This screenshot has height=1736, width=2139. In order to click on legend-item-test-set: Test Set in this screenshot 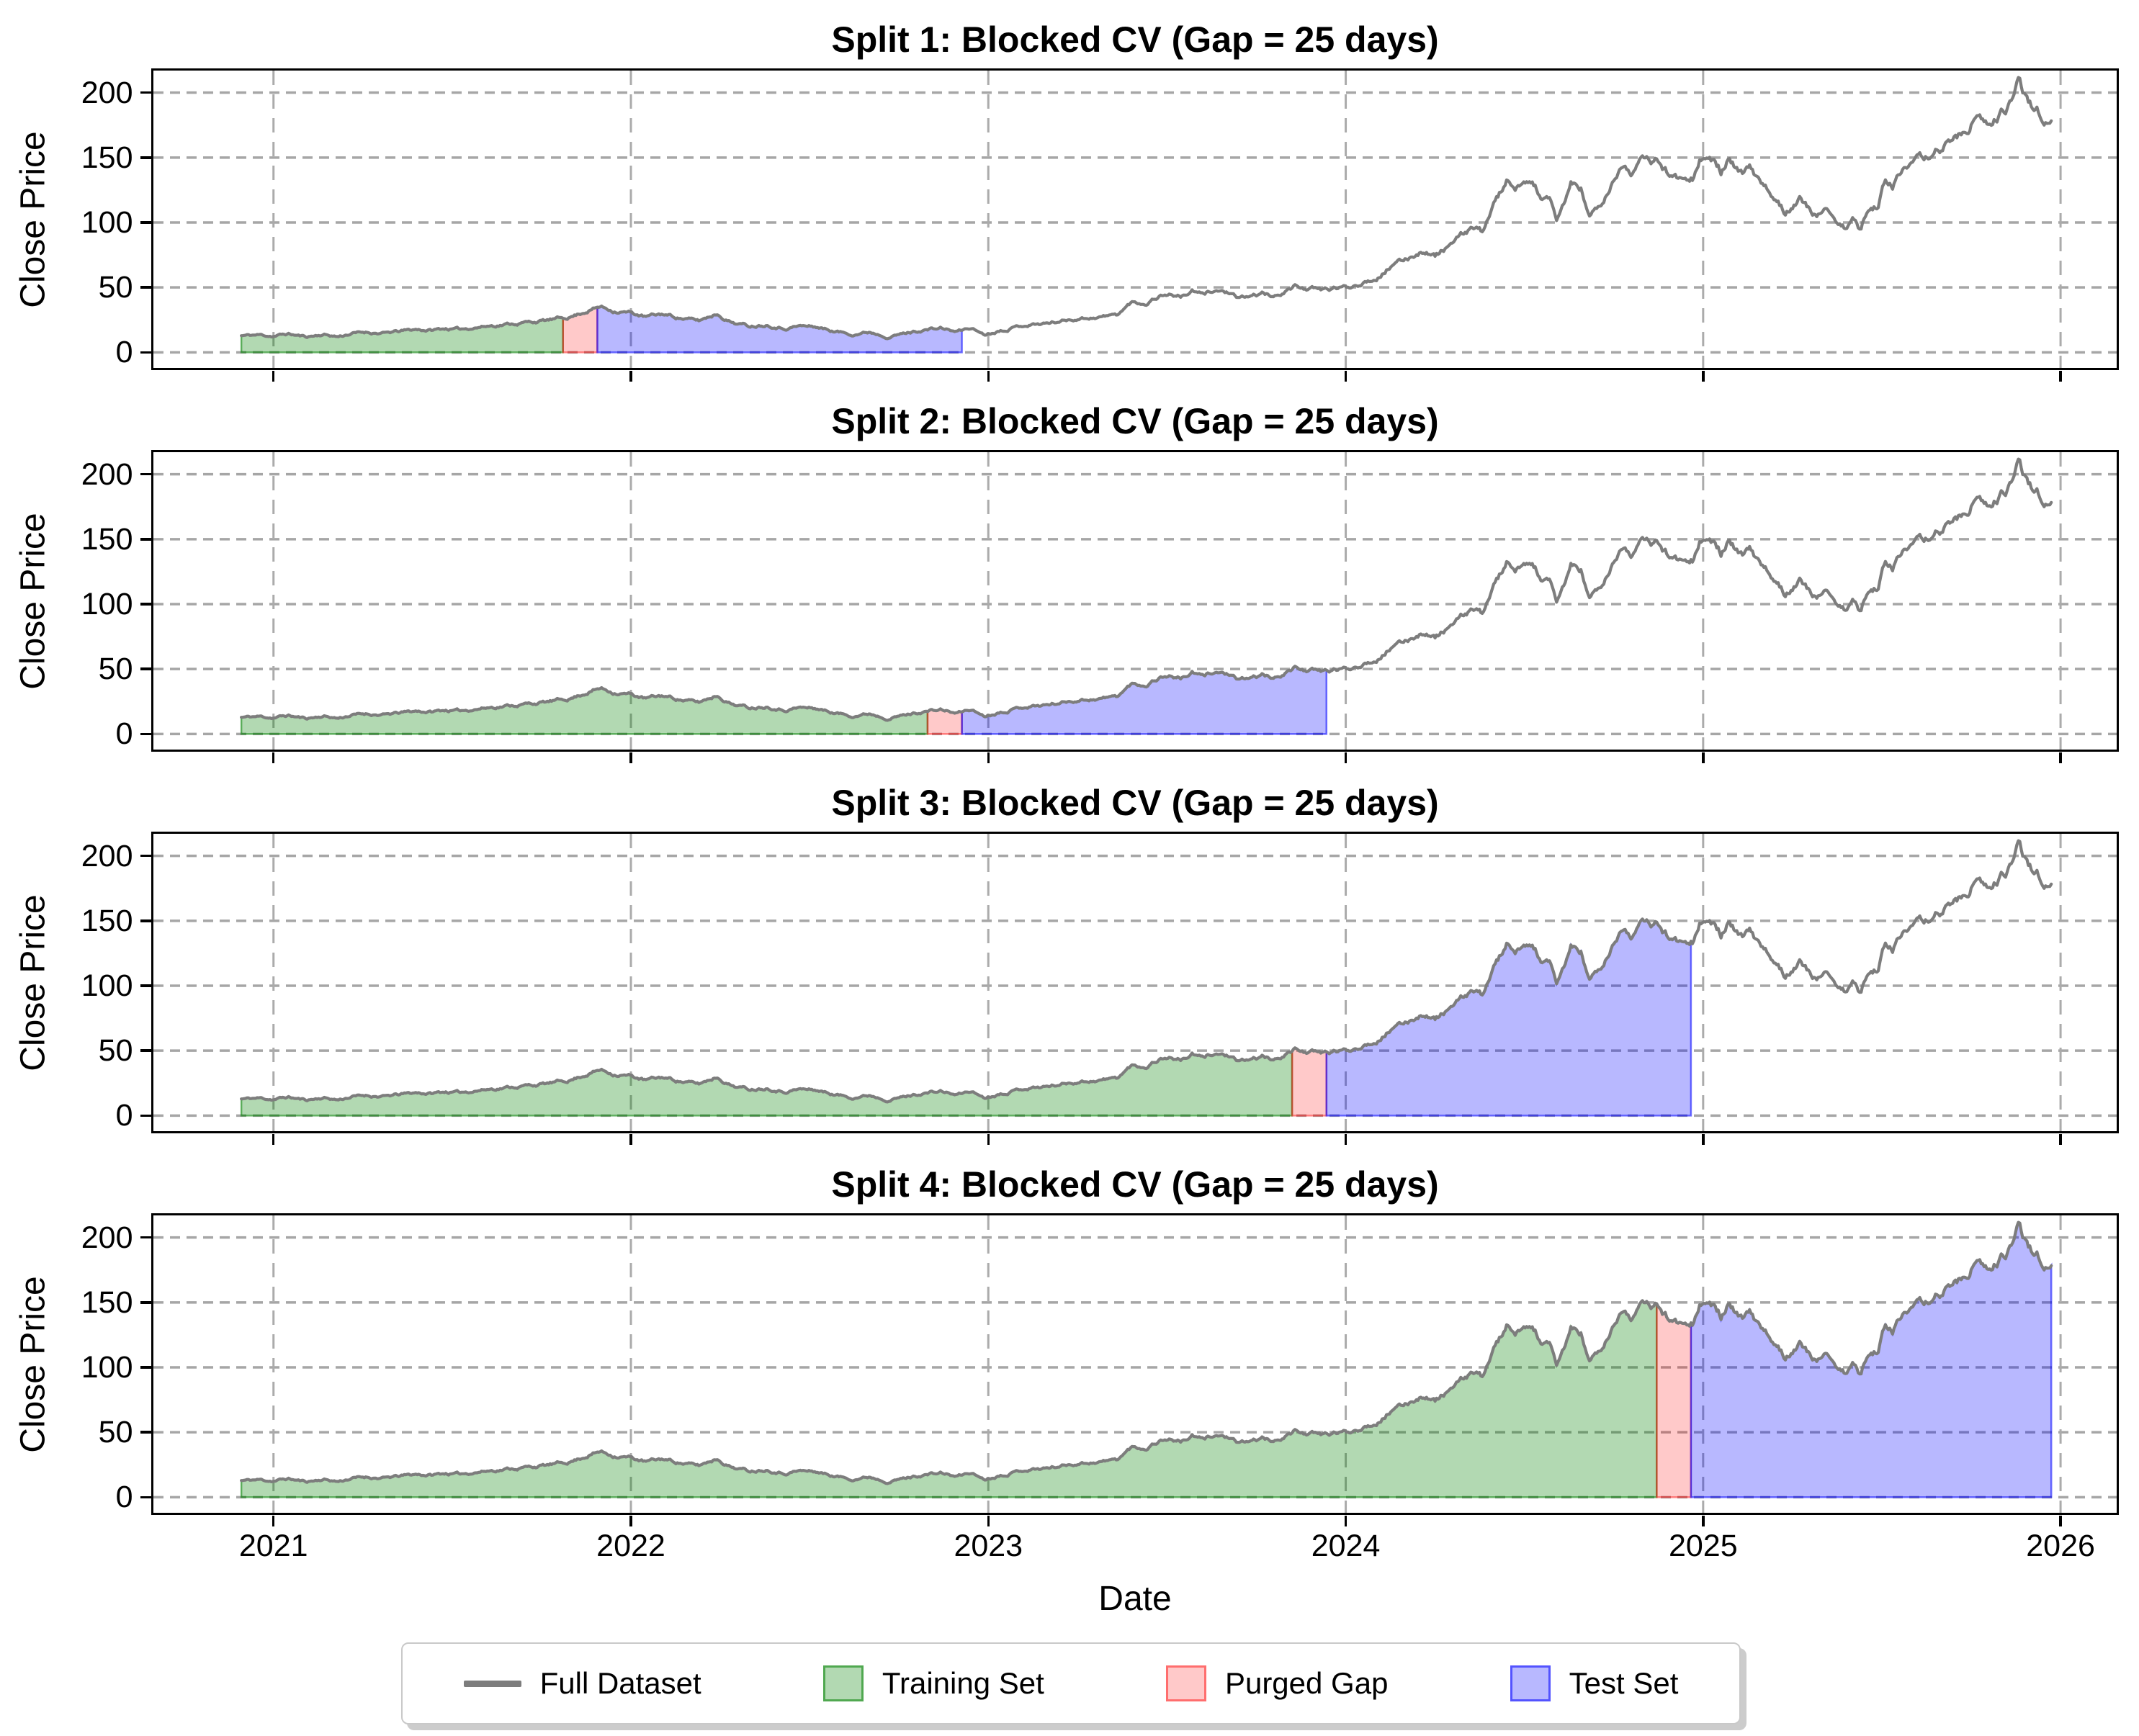, I will do `click(1594, 1683)`.